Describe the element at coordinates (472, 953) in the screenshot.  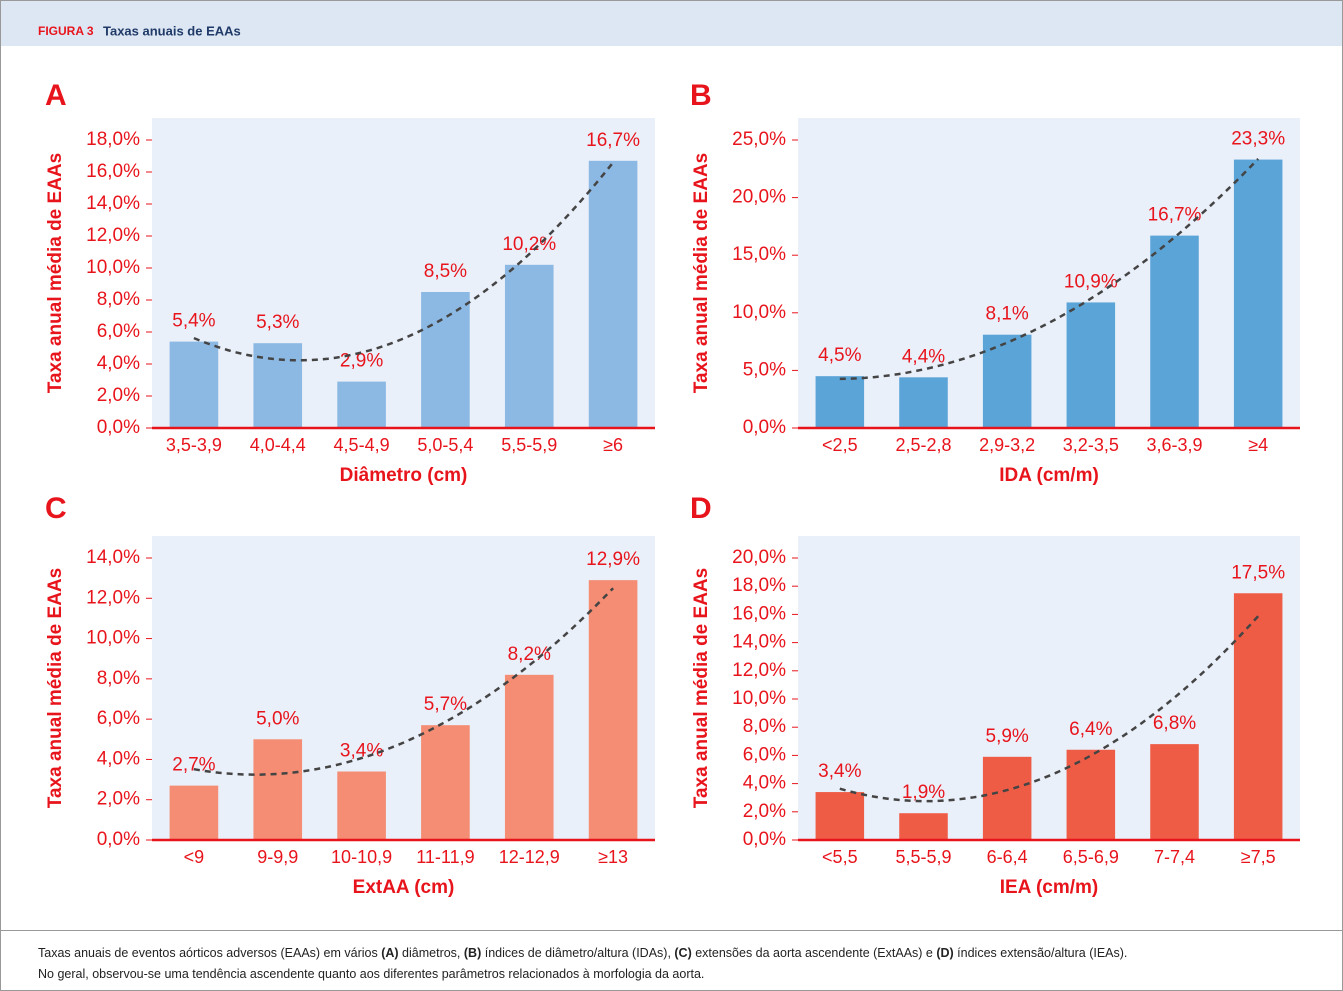
I see `caption-segment: (B)` at that location.